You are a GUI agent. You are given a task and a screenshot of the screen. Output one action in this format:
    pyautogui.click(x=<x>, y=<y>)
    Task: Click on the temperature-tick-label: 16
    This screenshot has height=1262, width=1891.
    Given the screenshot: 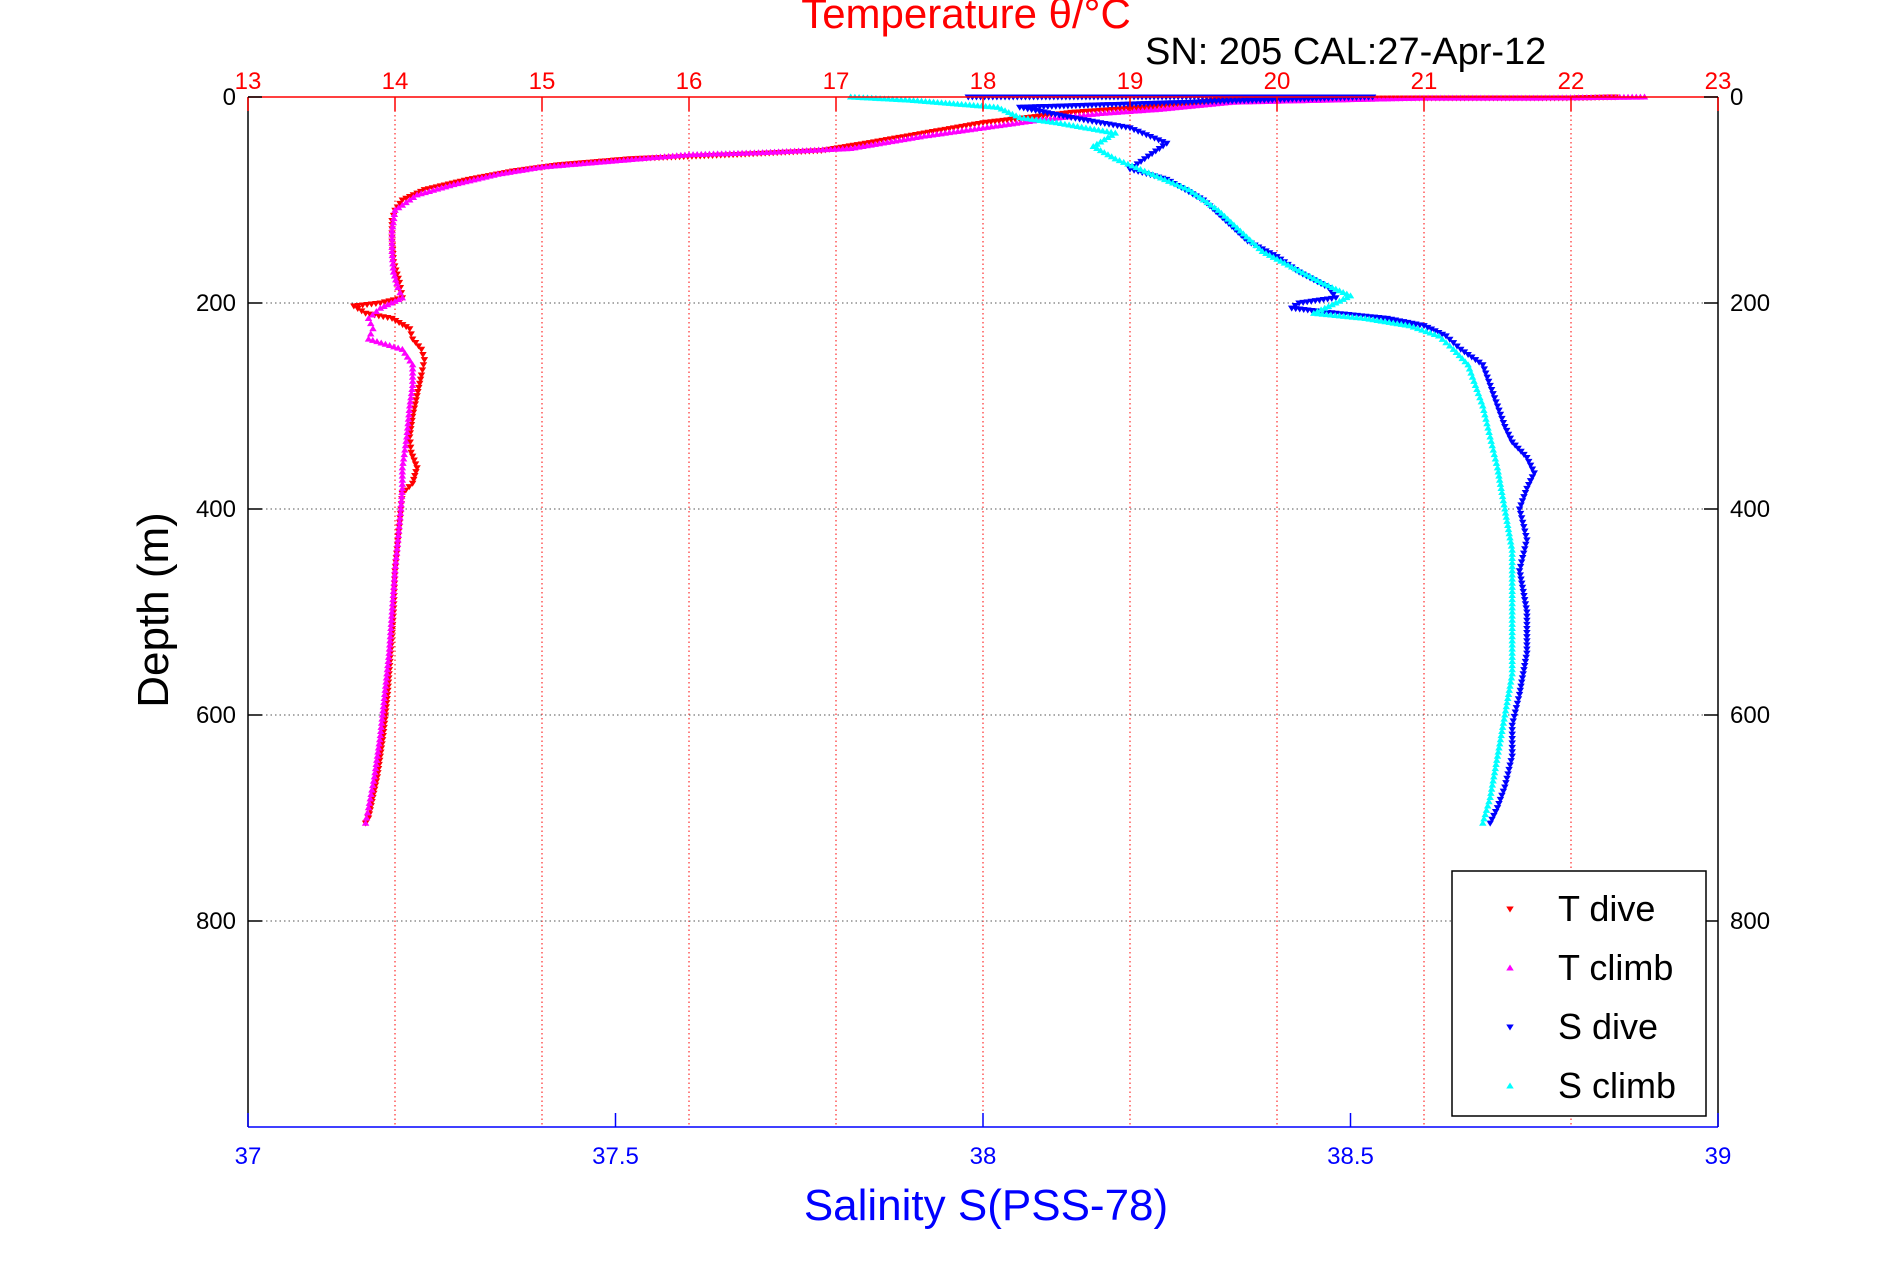 What is the action you would take?
    pyautogui.click(x=689, y=81)
    